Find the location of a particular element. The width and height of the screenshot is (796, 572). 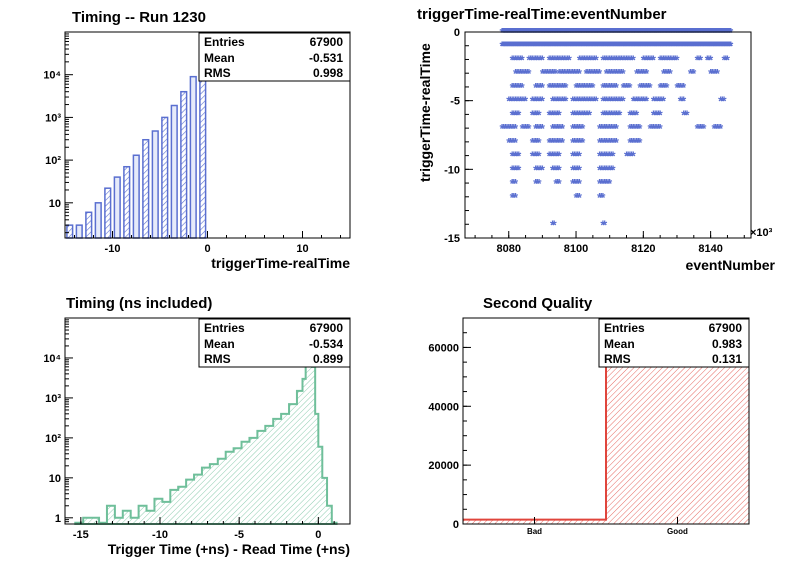

tick-label: -15 is located at coordinates (452, 239).